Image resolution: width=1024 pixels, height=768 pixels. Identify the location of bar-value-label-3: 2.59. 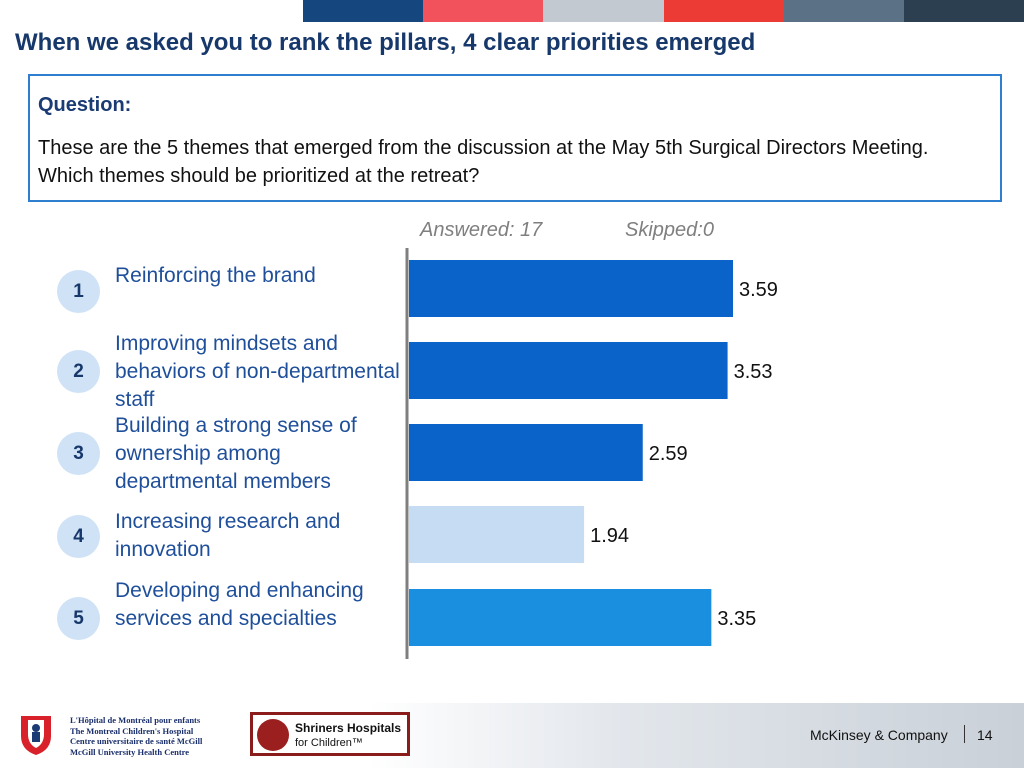
(668, 454).